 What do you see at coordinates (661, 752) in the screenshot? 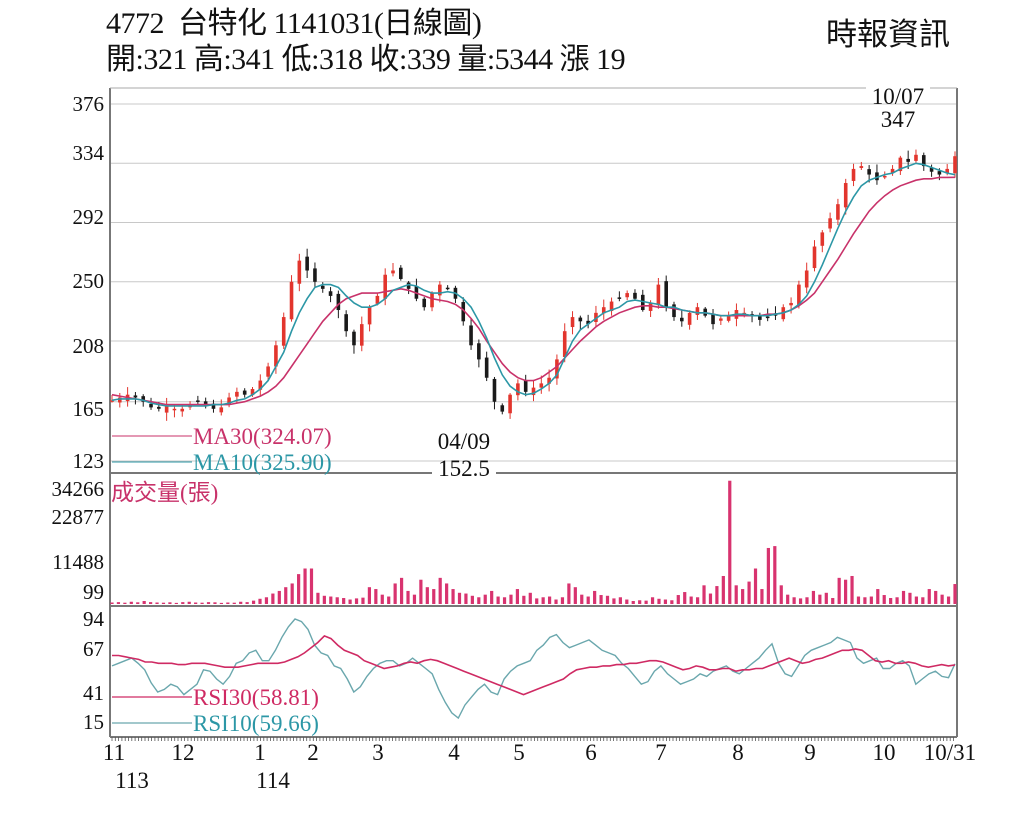
I see `svg-text: 7` at bounding box center [661, 752].